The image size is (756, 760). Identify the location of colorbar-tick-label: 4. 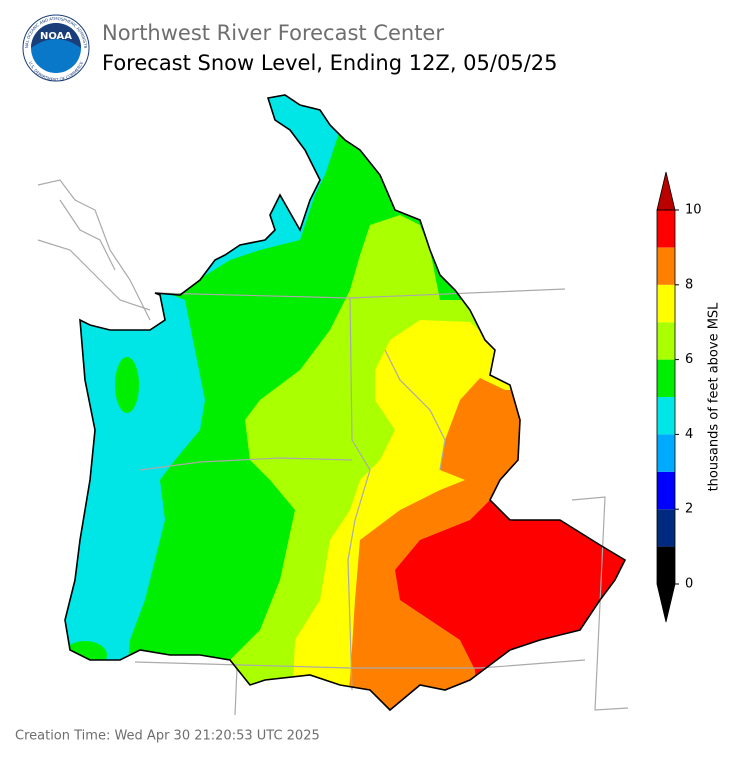
(689, 434).